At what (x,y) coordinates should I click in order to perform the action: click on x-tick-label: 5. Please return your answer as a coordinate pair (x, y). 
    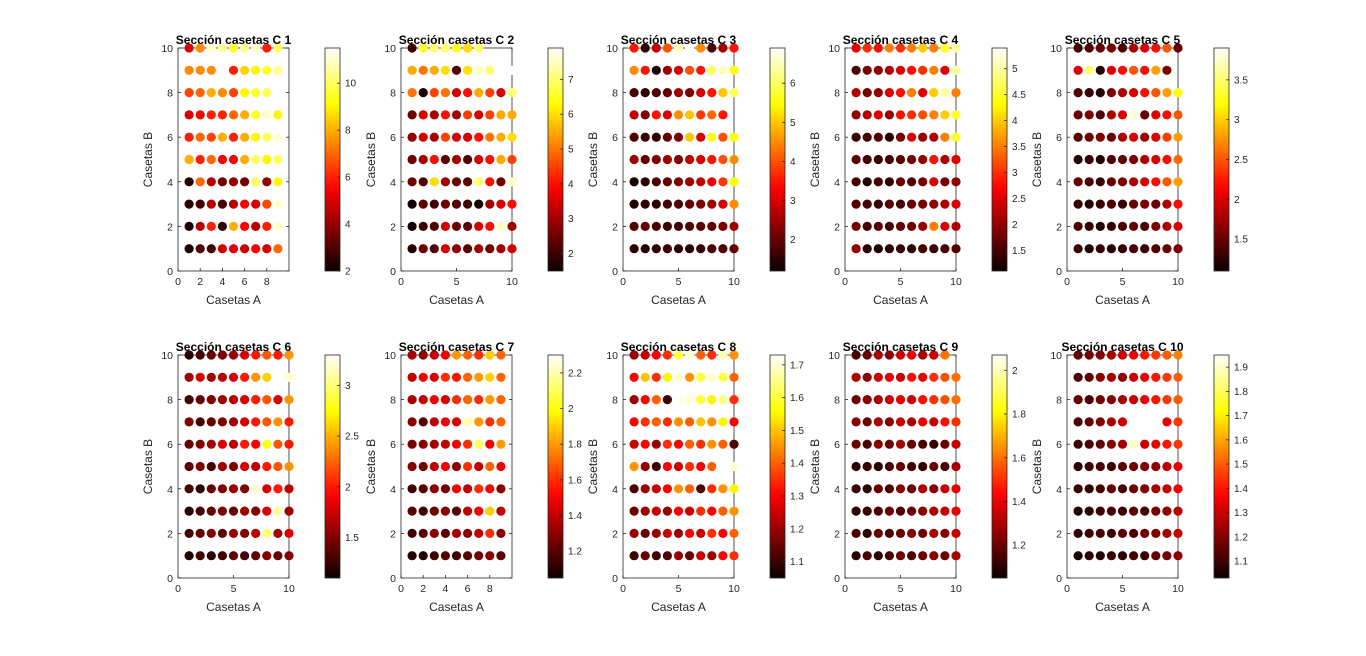
    Looking at the image, I should click on (1123, 589).